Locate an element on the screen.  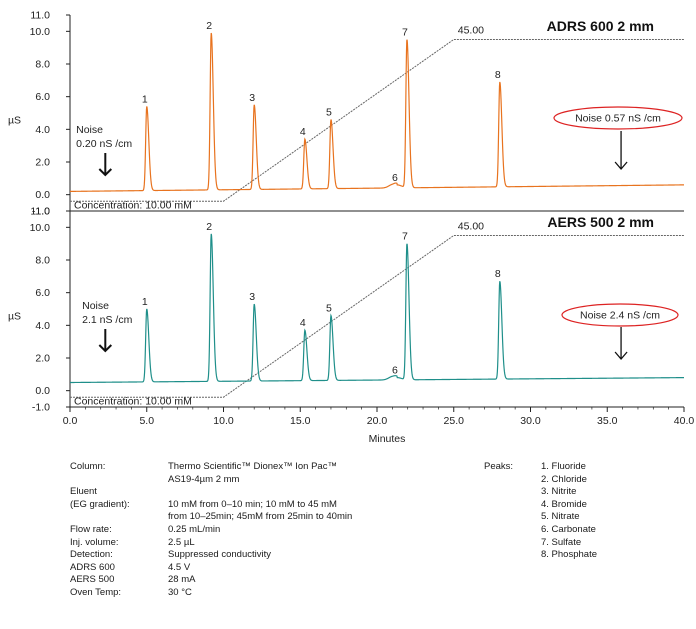
condition-row: AS19-4µm 2 mm is located at coordinates (211, 480).